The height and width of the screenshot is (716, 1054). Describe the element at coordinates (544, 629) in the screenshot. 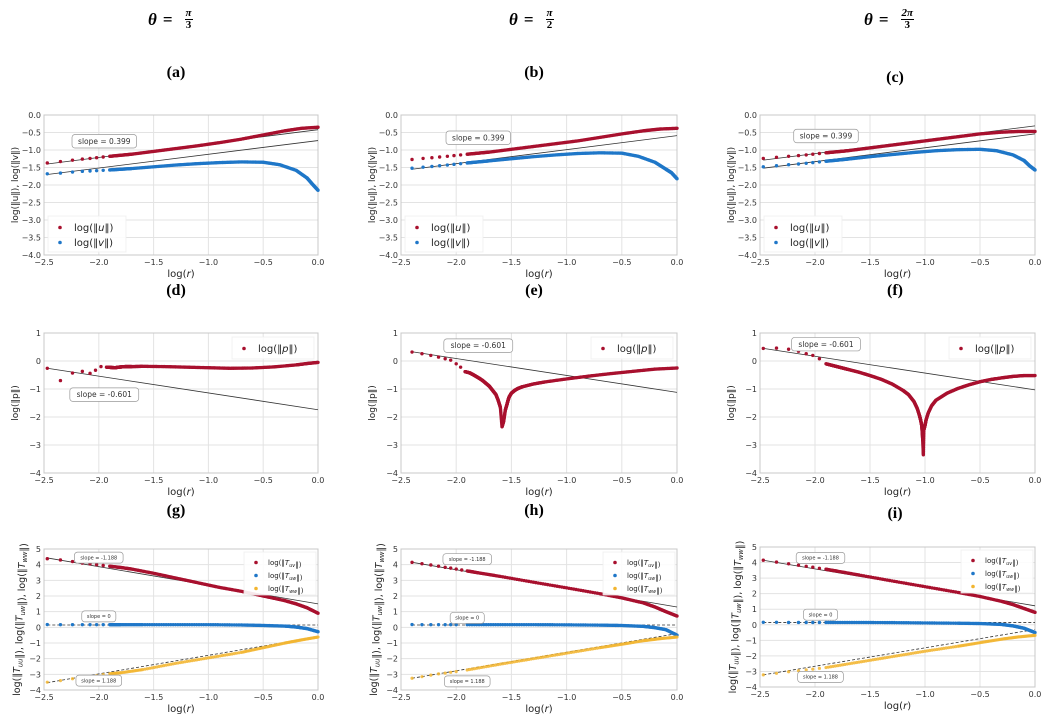

I see `series-blue` at that location.